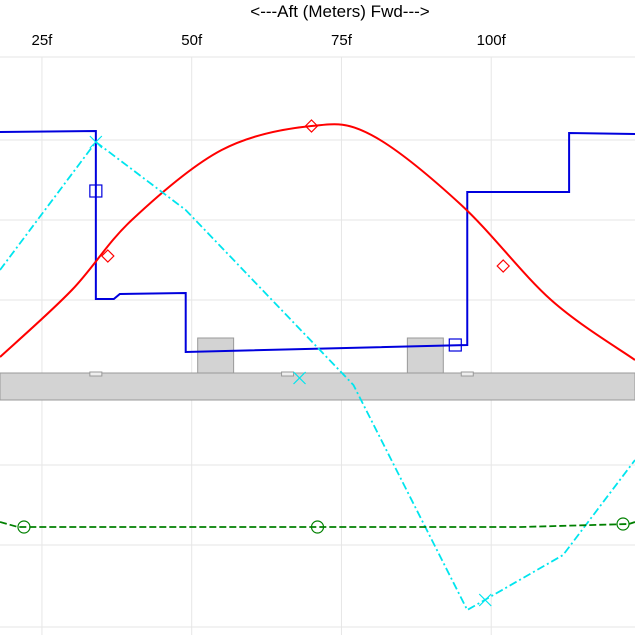  What do you see at coordinates (192, 40) in the screenshot?
I see `x-tick-label: 50f` at bounding box center [192, 40].